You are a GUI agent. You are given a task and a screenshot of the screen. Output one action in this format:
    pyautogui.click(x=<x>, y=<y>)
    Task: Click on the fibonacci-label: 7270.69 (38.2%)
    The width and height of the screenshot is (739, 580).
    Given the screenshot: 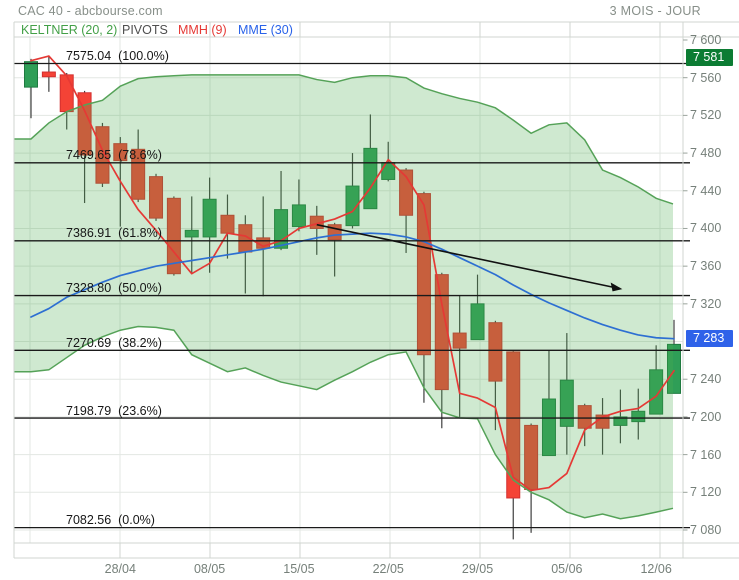 What is the action you would take?
    pyautogui.click(x=114, y=342)
    